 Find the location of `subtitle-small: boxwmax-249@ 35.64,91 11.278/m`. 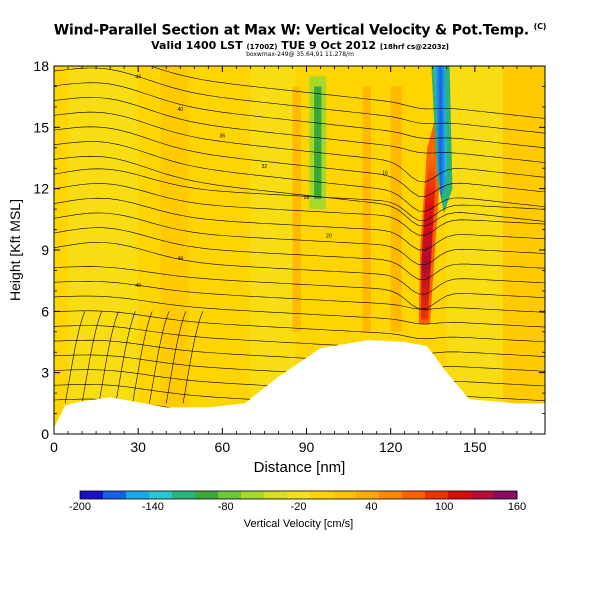

subtitle-small: boxwmax-249@ 35.64,91 11.278/m is located at coordinates (300, 54).